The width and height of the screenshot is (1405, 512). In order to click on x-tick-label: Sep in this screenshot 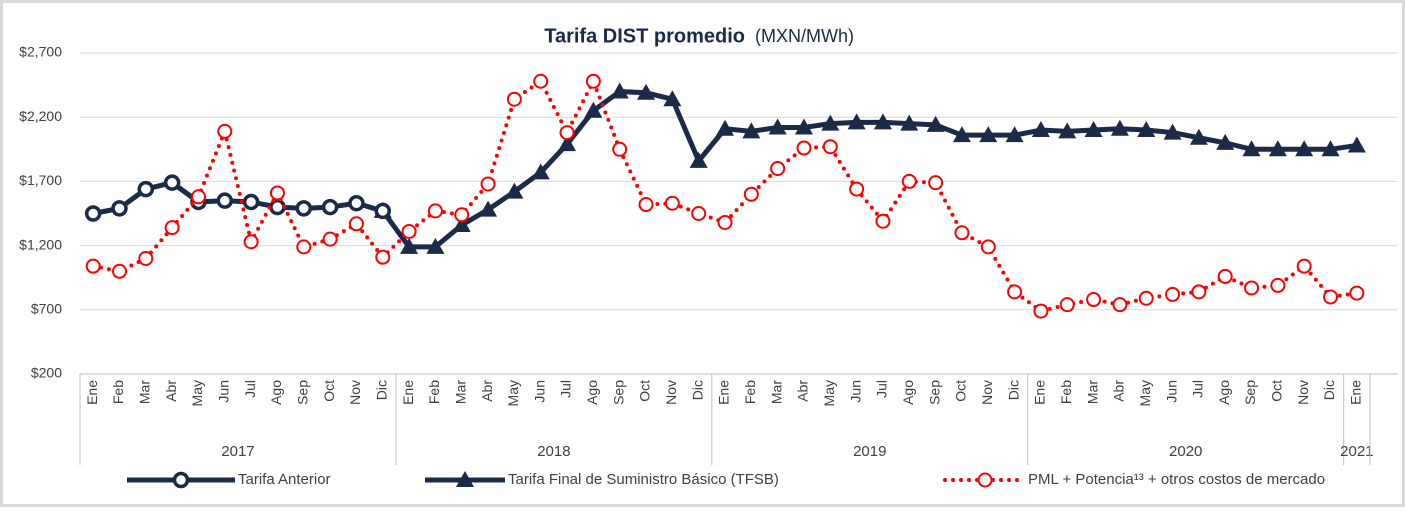, I will do `click(302, 392)`.